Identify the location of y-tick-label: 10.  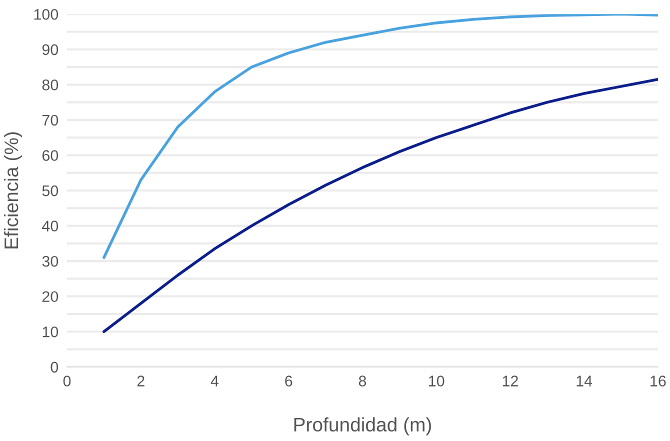
(50, 332).